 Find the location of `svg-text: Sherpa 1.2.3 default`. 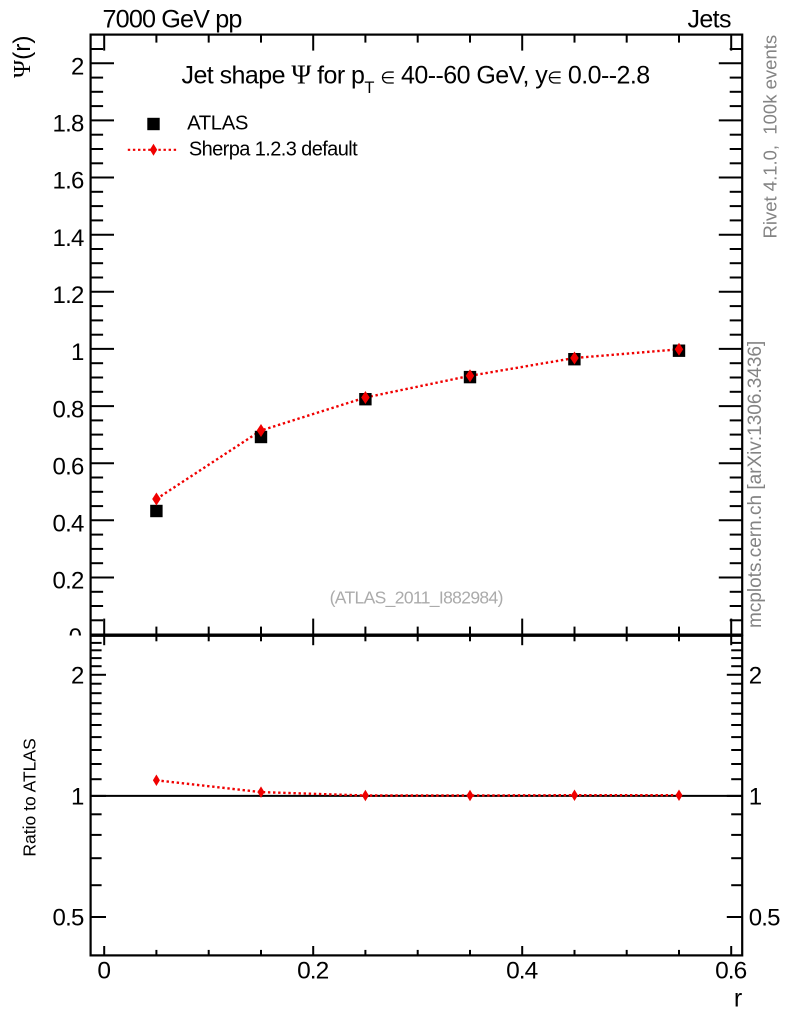

svg-text: Sherpa 1.2.3 default is located at coordinates (273, 149).